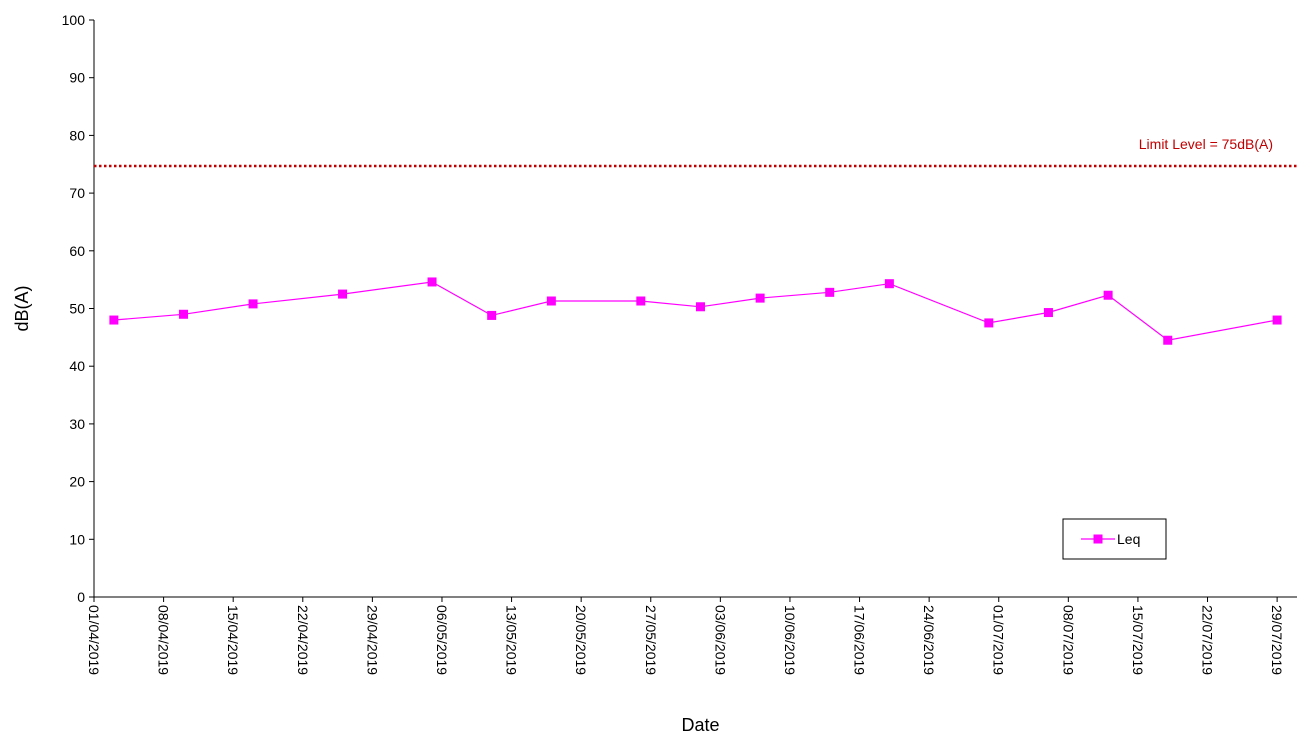 The height and width of the screenshot is (740, 1301). I want to click on y-tick-label: 0, so click(81, 597).